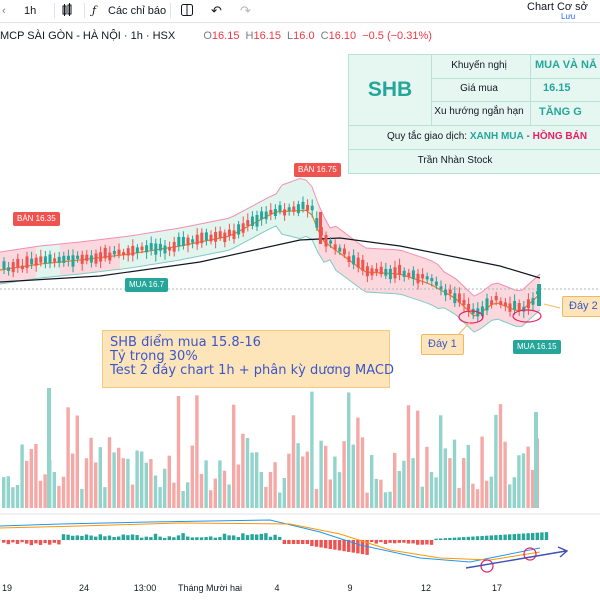 The image size is (600, 600). Describe the element at coordinates (4, 11) in the screenshot. I see `back-chevron-icon: ‹` at that location.